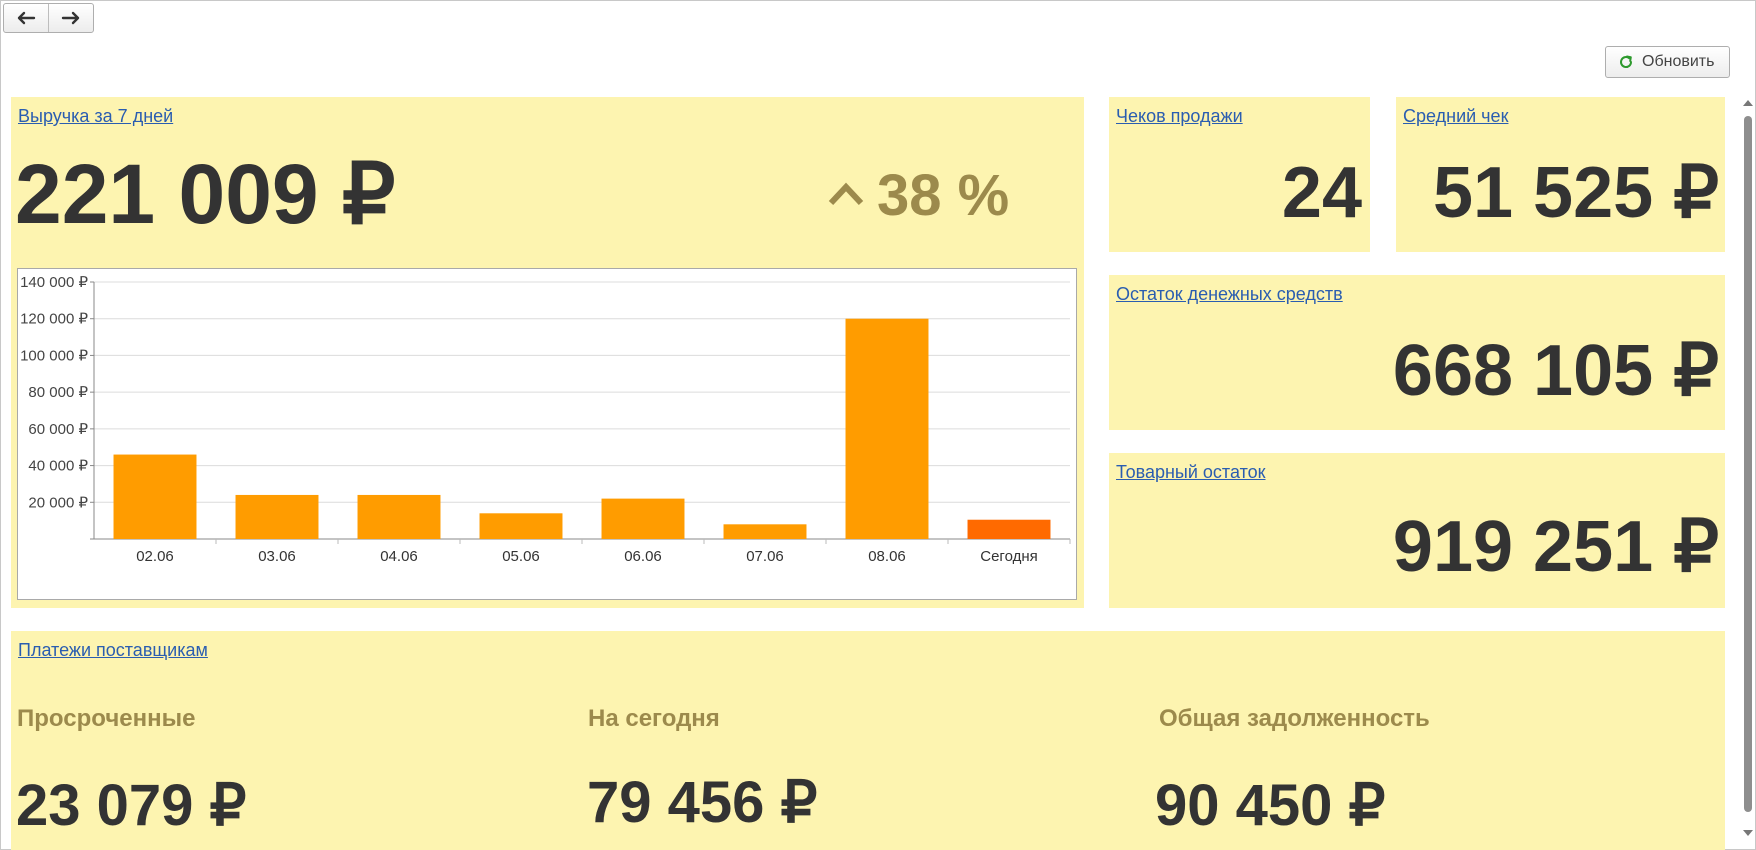 The height and width of the screenshot is (850, 1756). What do you see at coordinates (113, 650) in the screenshot?
I see `payments-title-link: Платежи поставщикам` at bounding box center [113, 650].